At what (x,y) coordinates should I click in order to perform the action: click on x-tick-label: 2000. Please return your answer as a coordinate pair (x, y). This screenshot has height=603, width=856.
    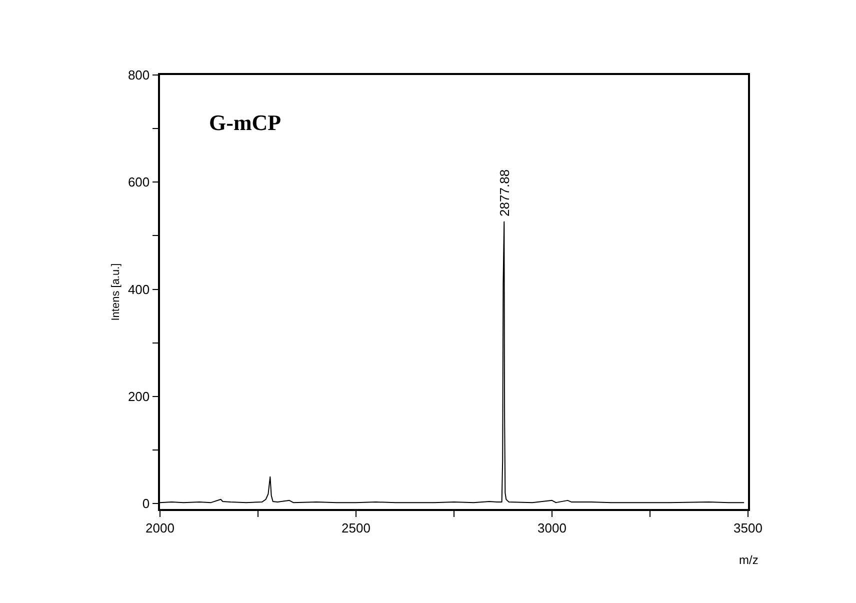
    Looking at the image, I should click on (160, 528).